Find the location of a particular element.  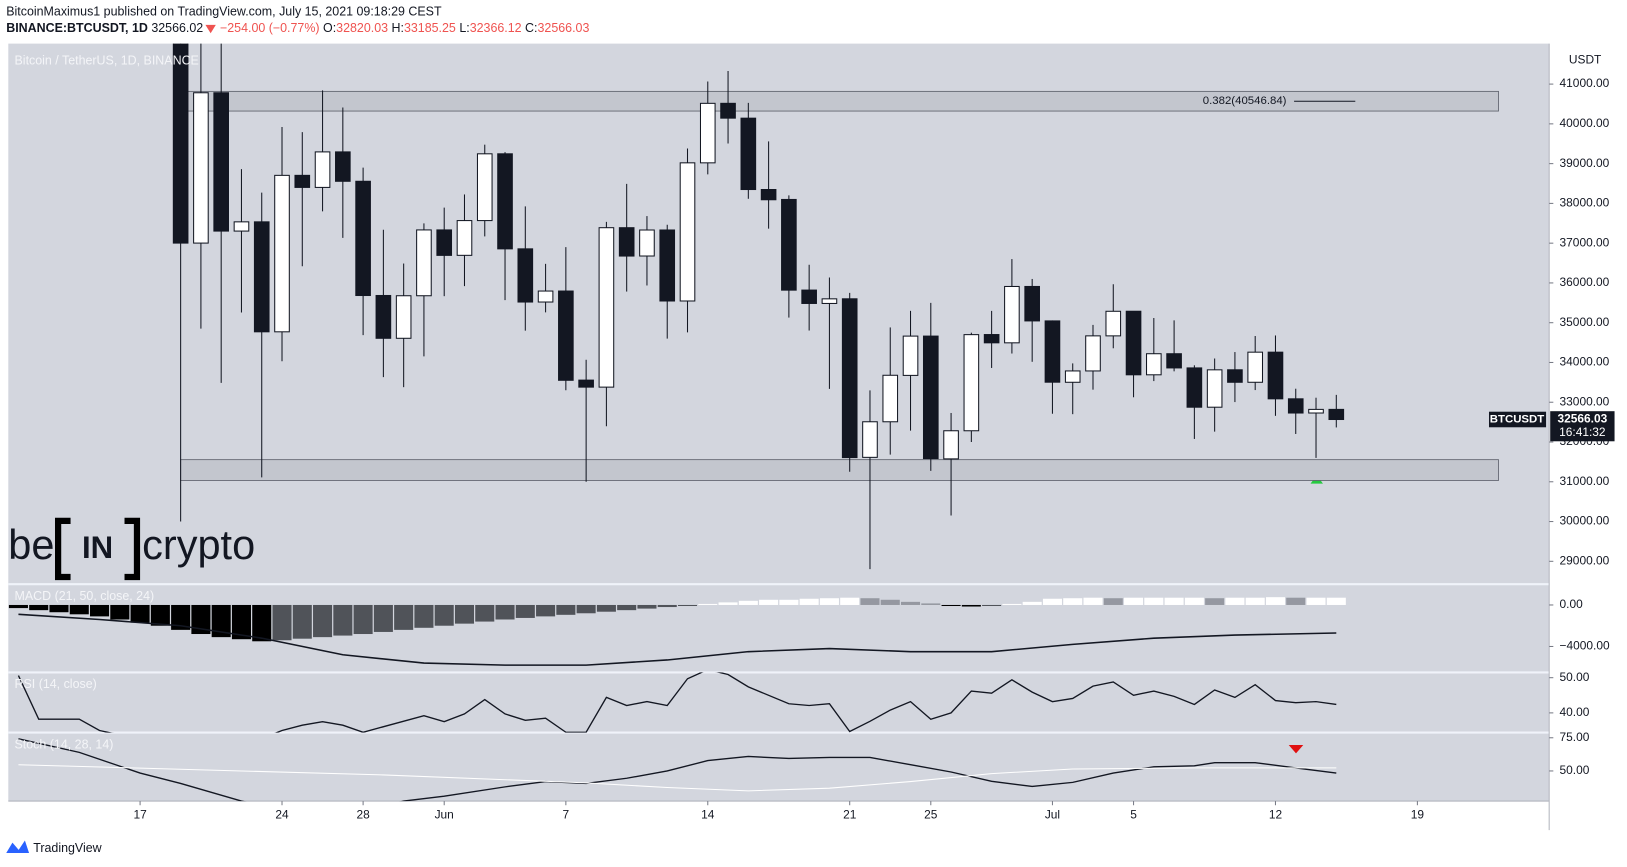

x-tick-label: 24 is located at coordinates (282, 815).